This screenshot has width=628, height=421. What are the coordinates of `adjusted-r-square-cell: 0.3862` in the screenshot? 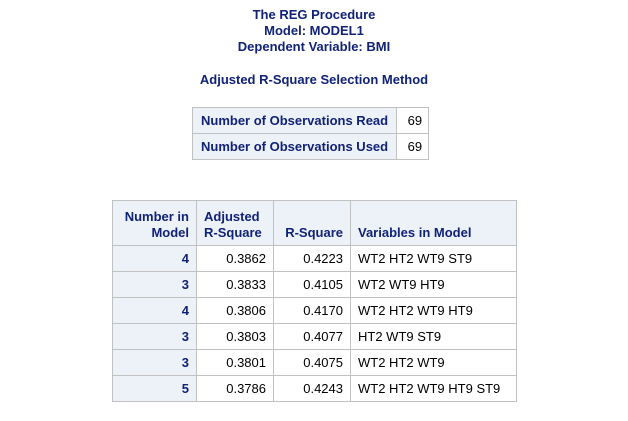 It's located at (235, 258).